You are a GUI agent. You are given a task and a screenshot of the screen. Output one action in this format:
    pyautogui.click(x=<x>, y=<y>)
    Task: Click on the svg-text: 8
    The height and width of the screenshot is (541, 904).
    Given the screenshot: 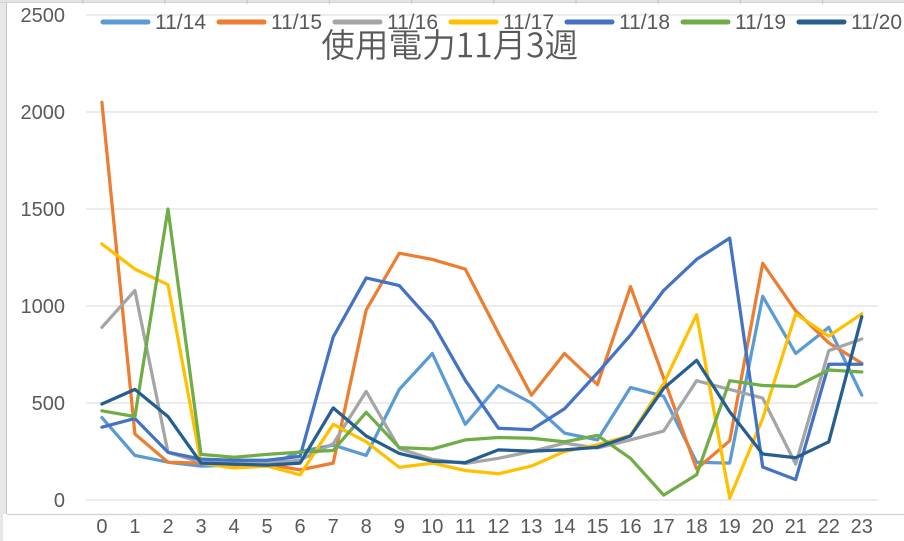 What is the action you would take?
    pyautogui.click(x=366, y=527)
    